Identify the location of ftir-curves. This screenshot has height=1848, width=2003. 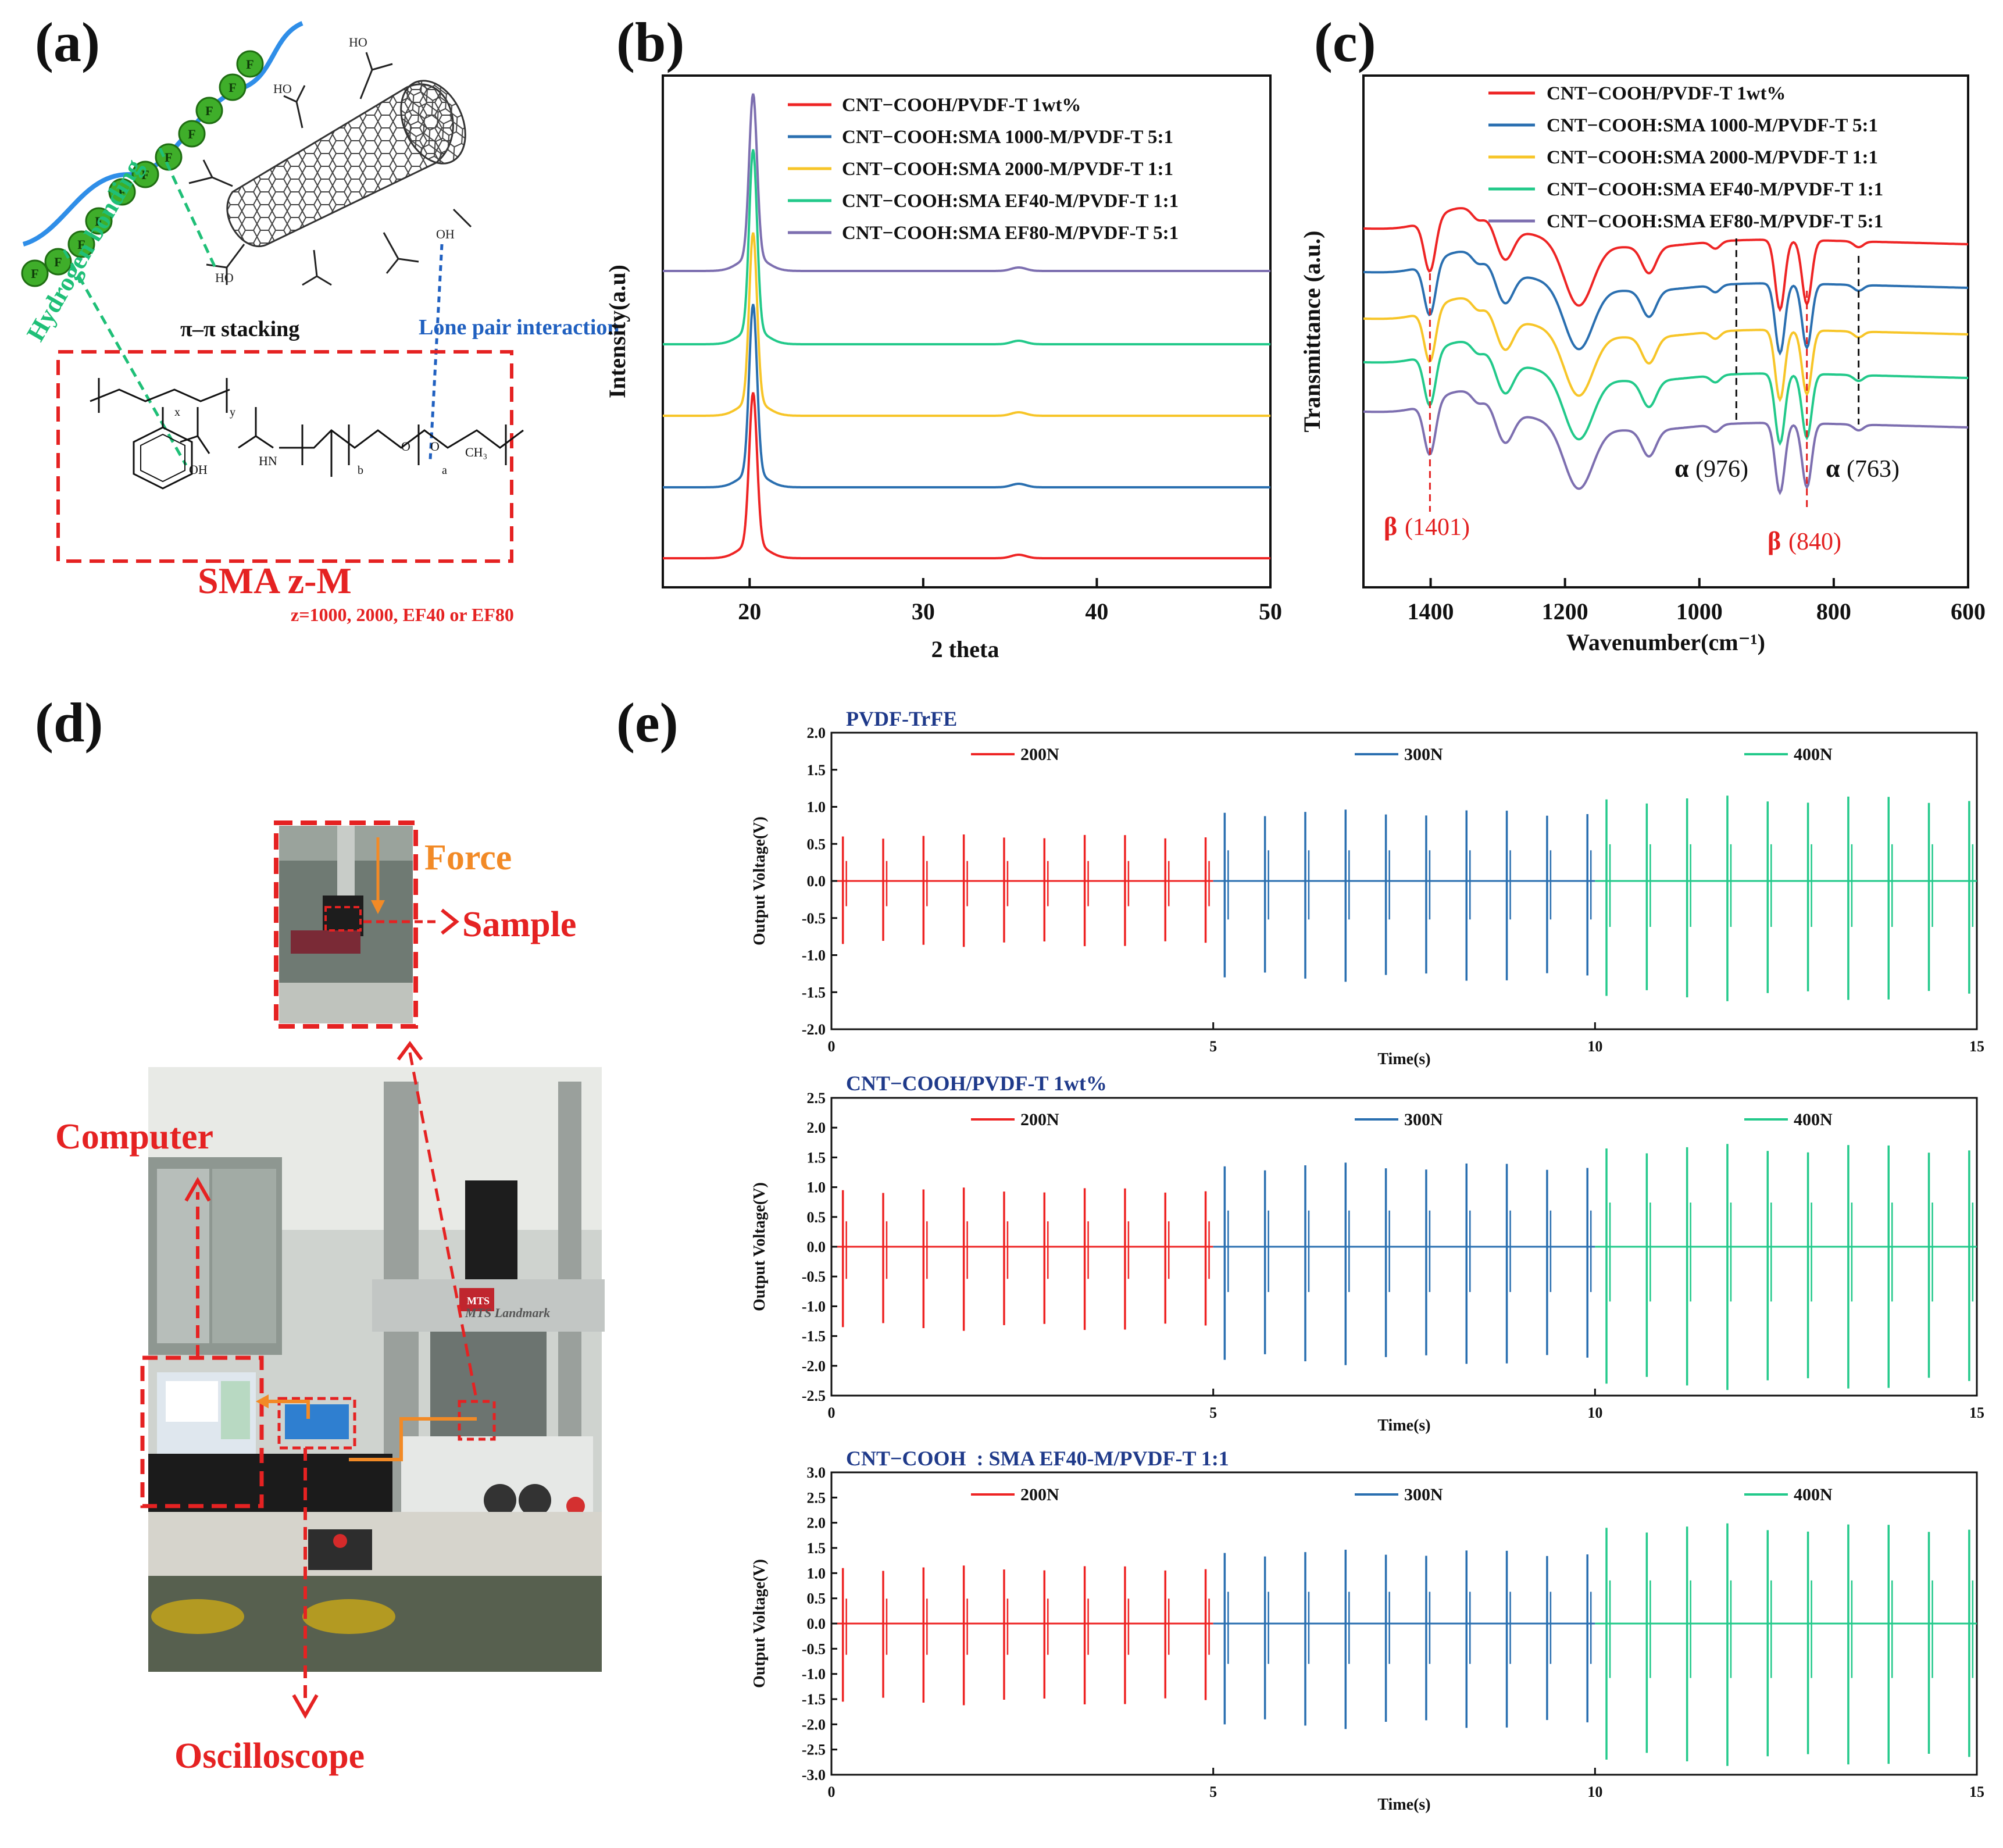
(1666, 351).